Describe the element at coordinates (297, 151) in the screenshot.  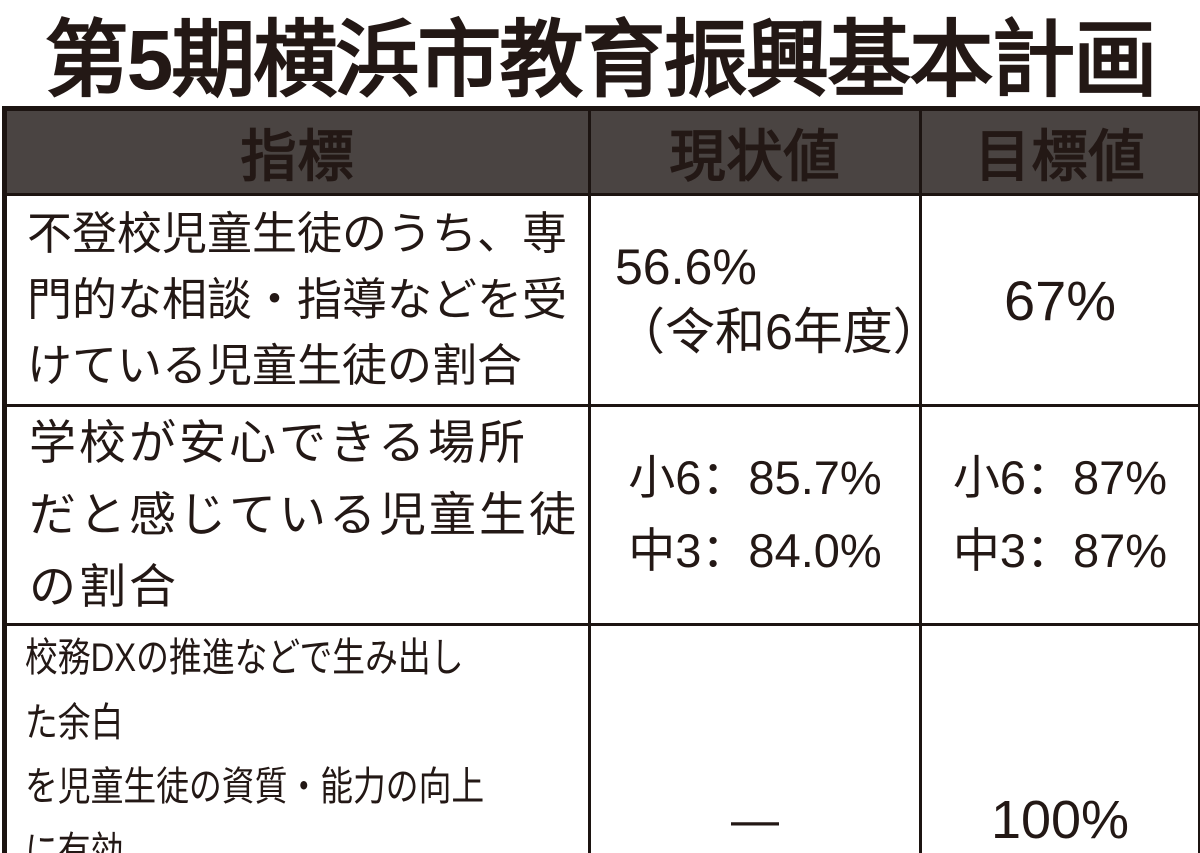
I see `column-header-indicator: 指標` at that location.